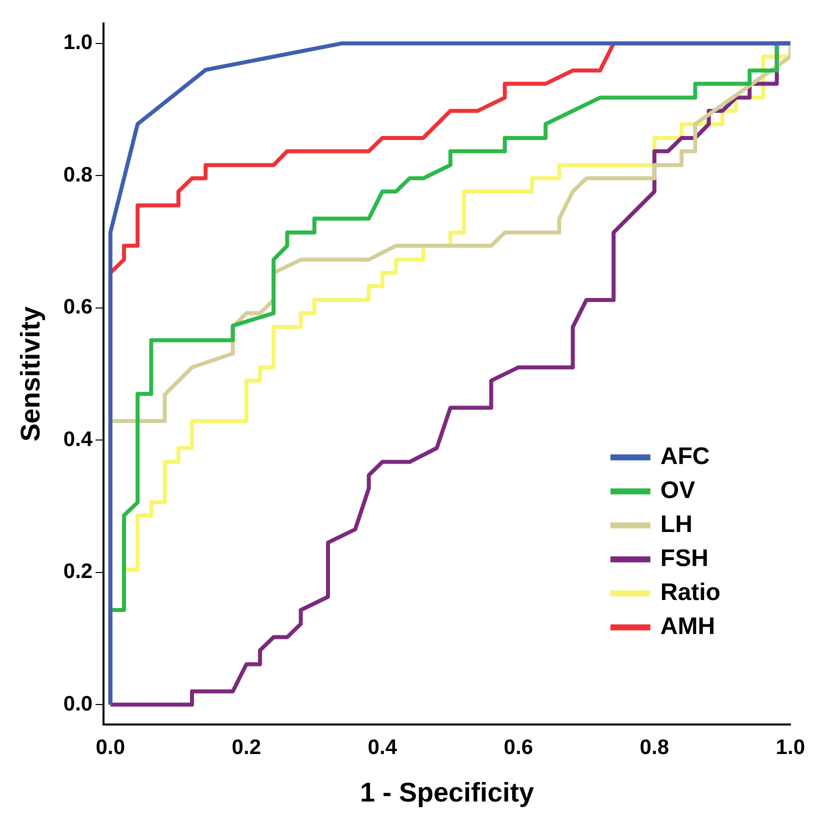 This screenshot has width=817, height=828. I want to click on x-tick-label: 1.0, so click(791, 747).